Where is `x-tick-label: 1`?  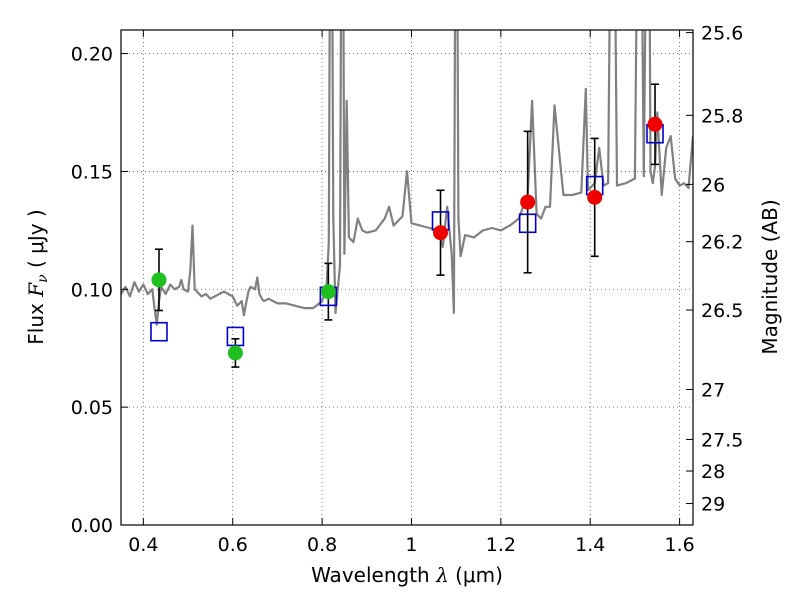 x-tick-label: 1 is located at coordinates (411, 545).